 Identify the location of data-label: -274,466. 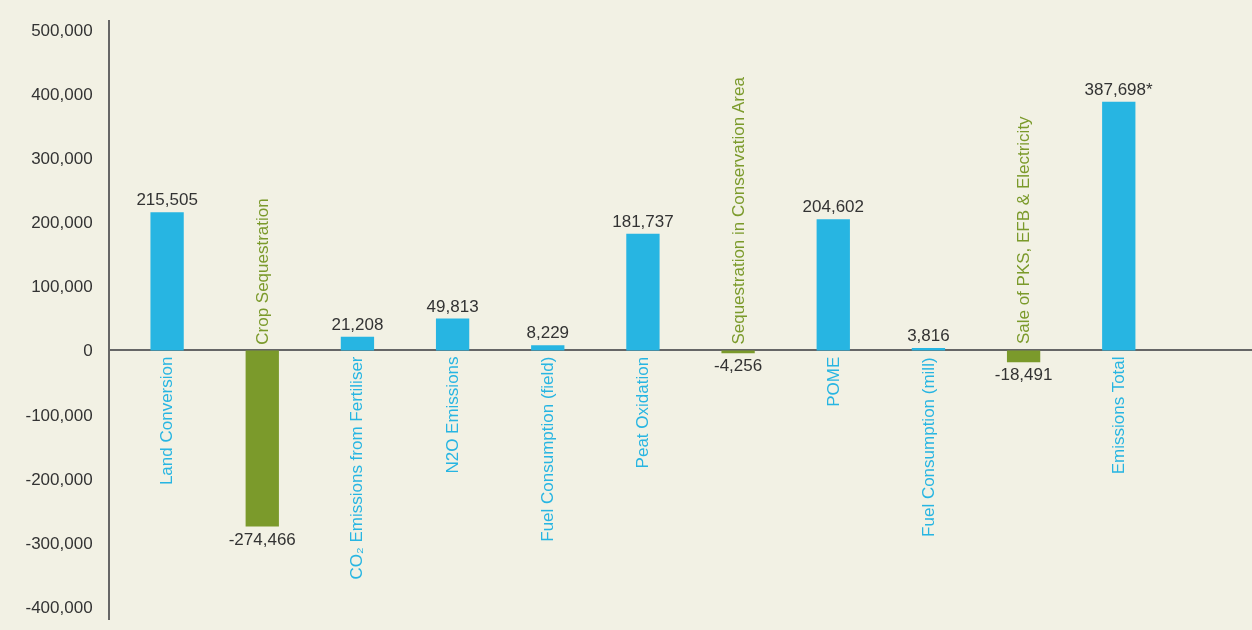
(262, 539).